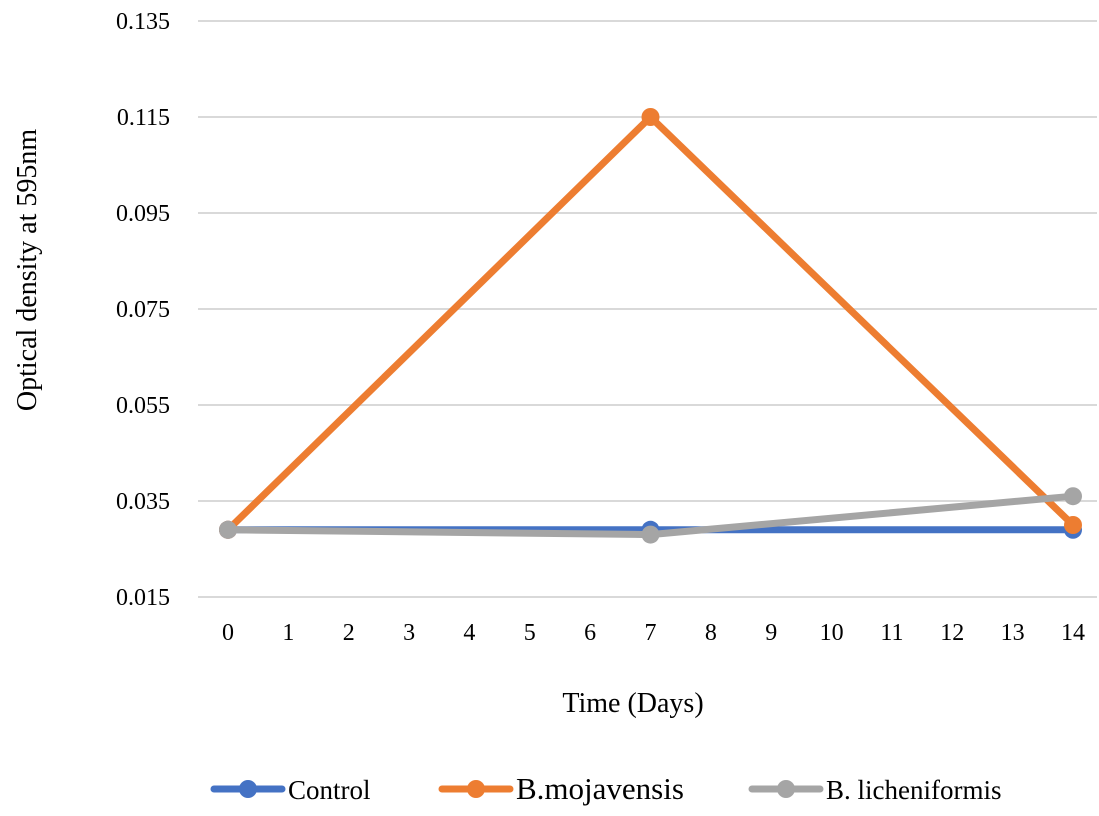 The width and height of the screenshot is (1099, 816). What do you see at coordinates (349, 633) in the screenshot?
I see `x-tick-label: 2` at bounding box center [349, 633].